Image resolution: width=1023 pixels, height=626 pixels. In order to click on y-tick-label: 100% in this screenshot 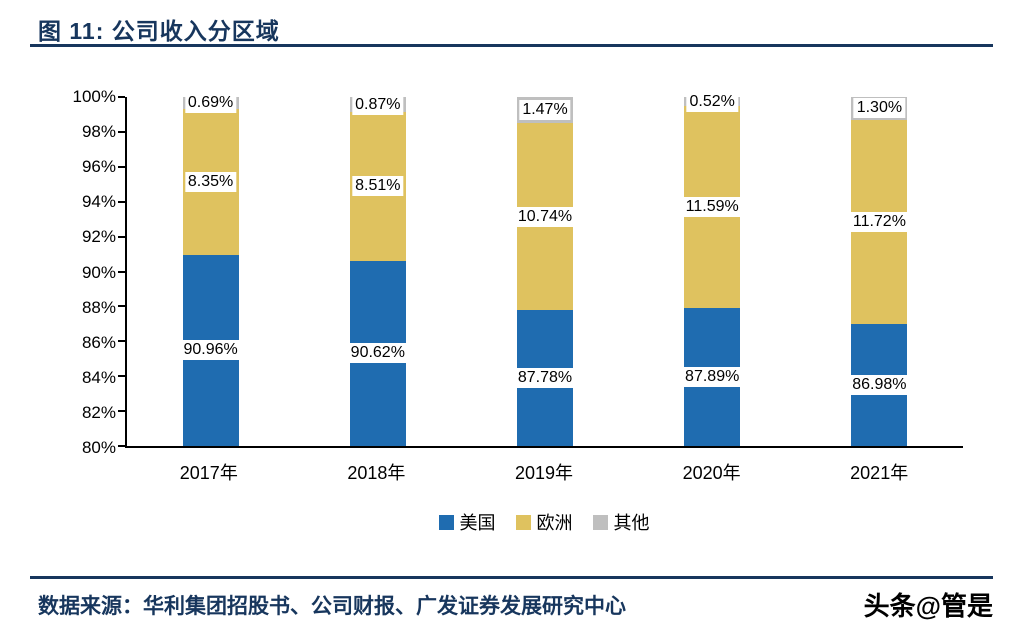, I will do `click(94, 96)`.